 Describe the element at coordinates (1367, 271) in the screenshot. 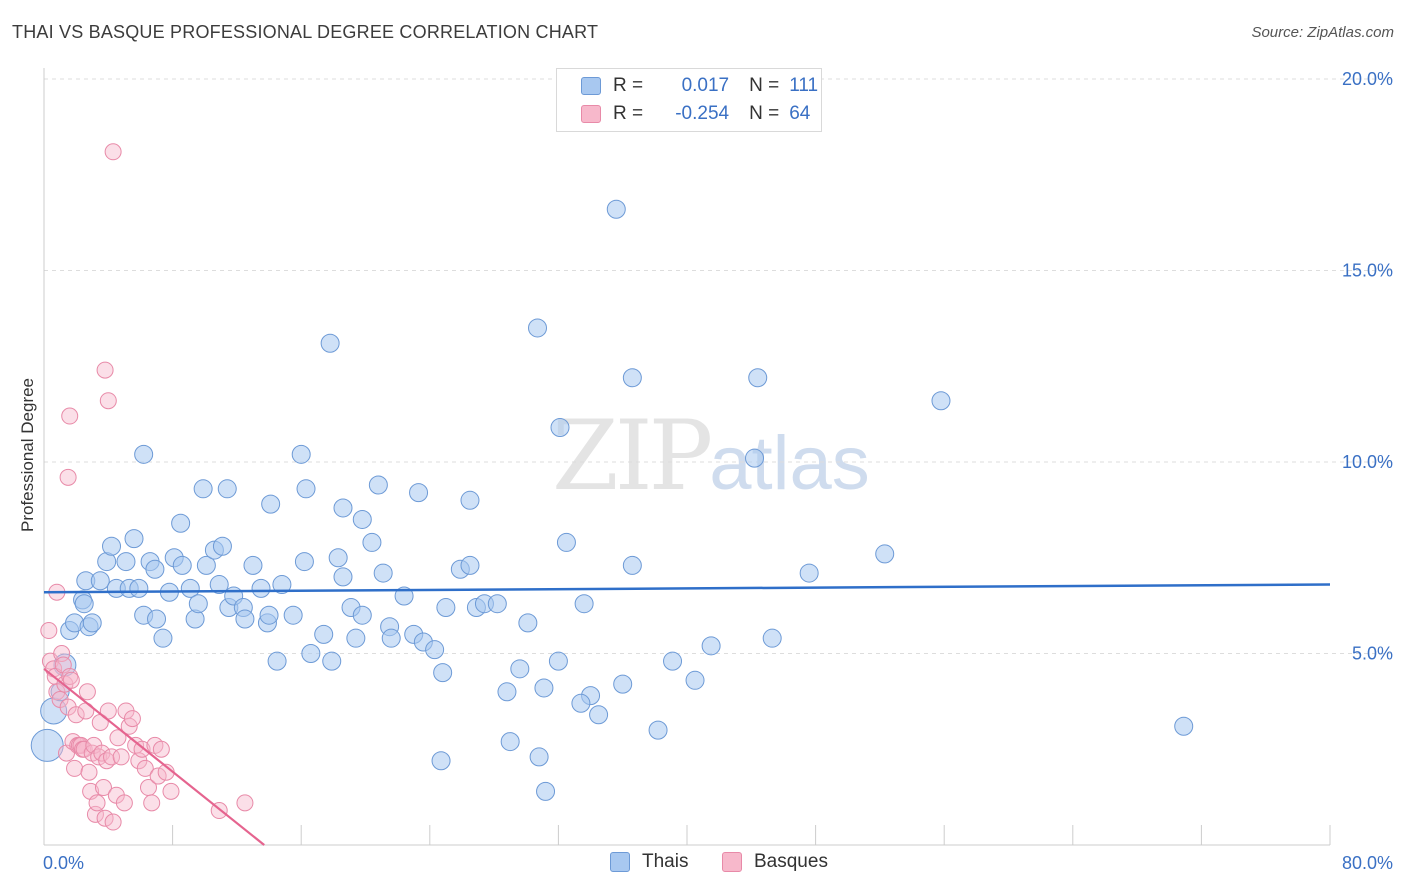

I see `y-tick-label: 15.0%` at that location.